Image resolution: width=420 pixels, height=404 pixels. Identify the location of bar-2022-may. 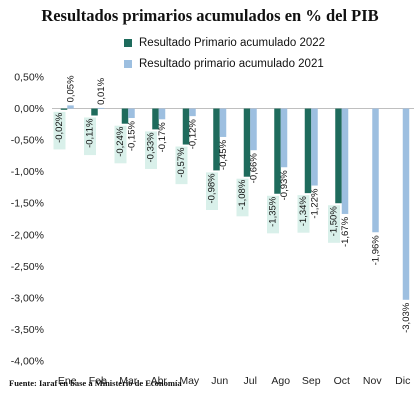
(186, 126).